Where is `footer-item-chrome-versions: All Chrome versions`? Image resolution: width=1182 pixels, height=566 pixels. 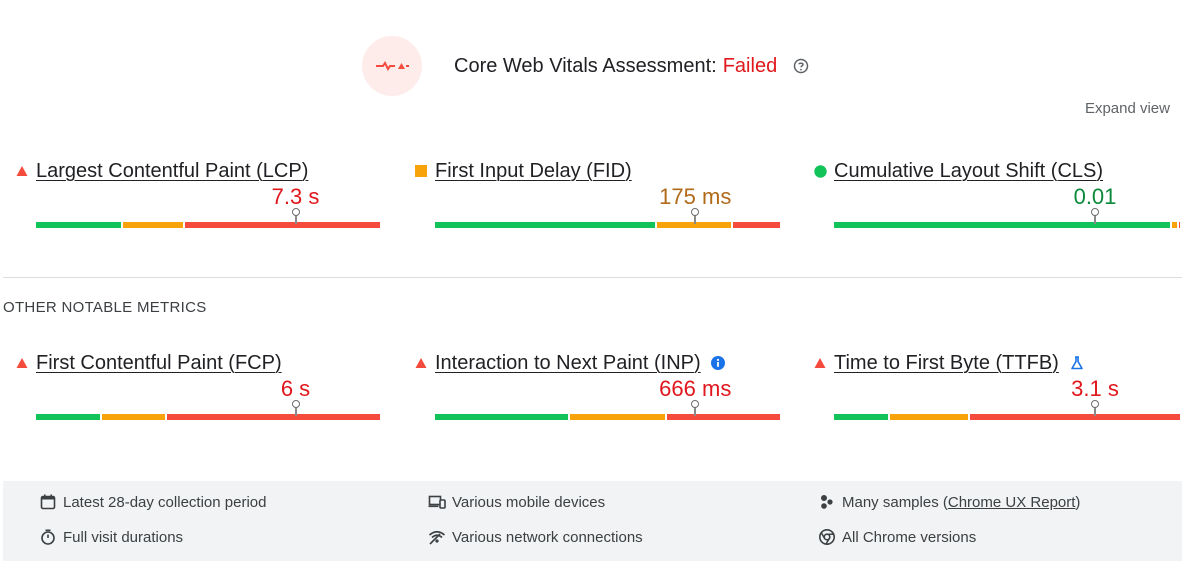
footer-item-chrome-versions: All Chrome versions is located at coordinates (897, 537).